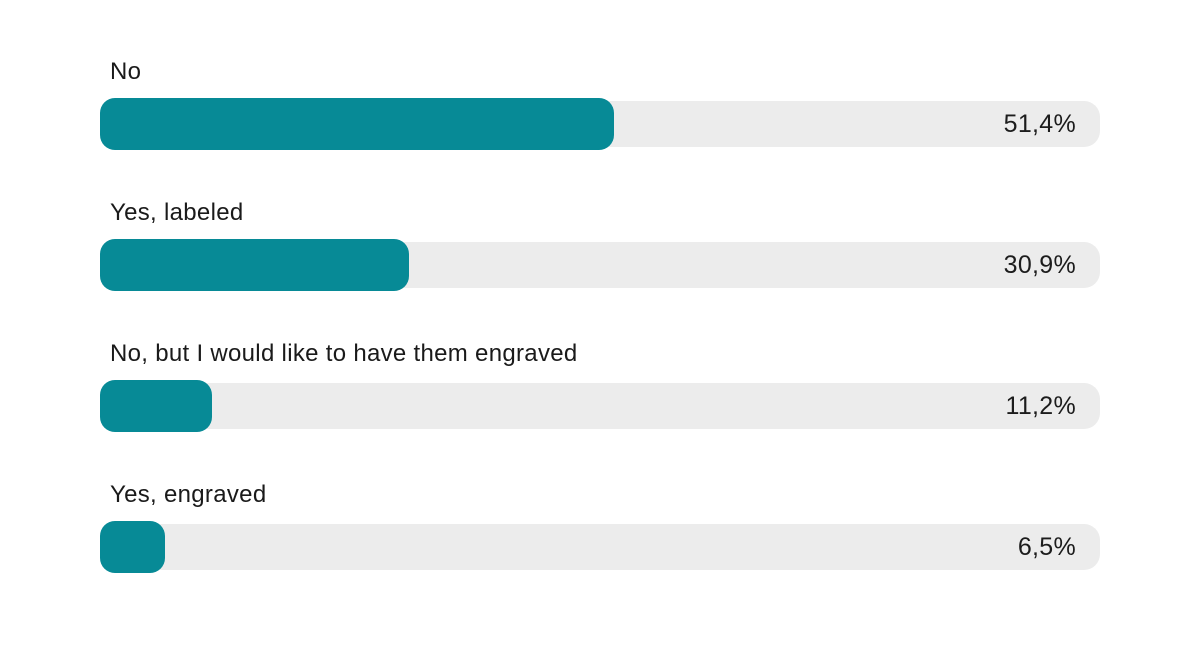 Image resolution: width=1200 pixels, height=660 pixels. I want to click on bar-category-label: No, so click(126, 71).